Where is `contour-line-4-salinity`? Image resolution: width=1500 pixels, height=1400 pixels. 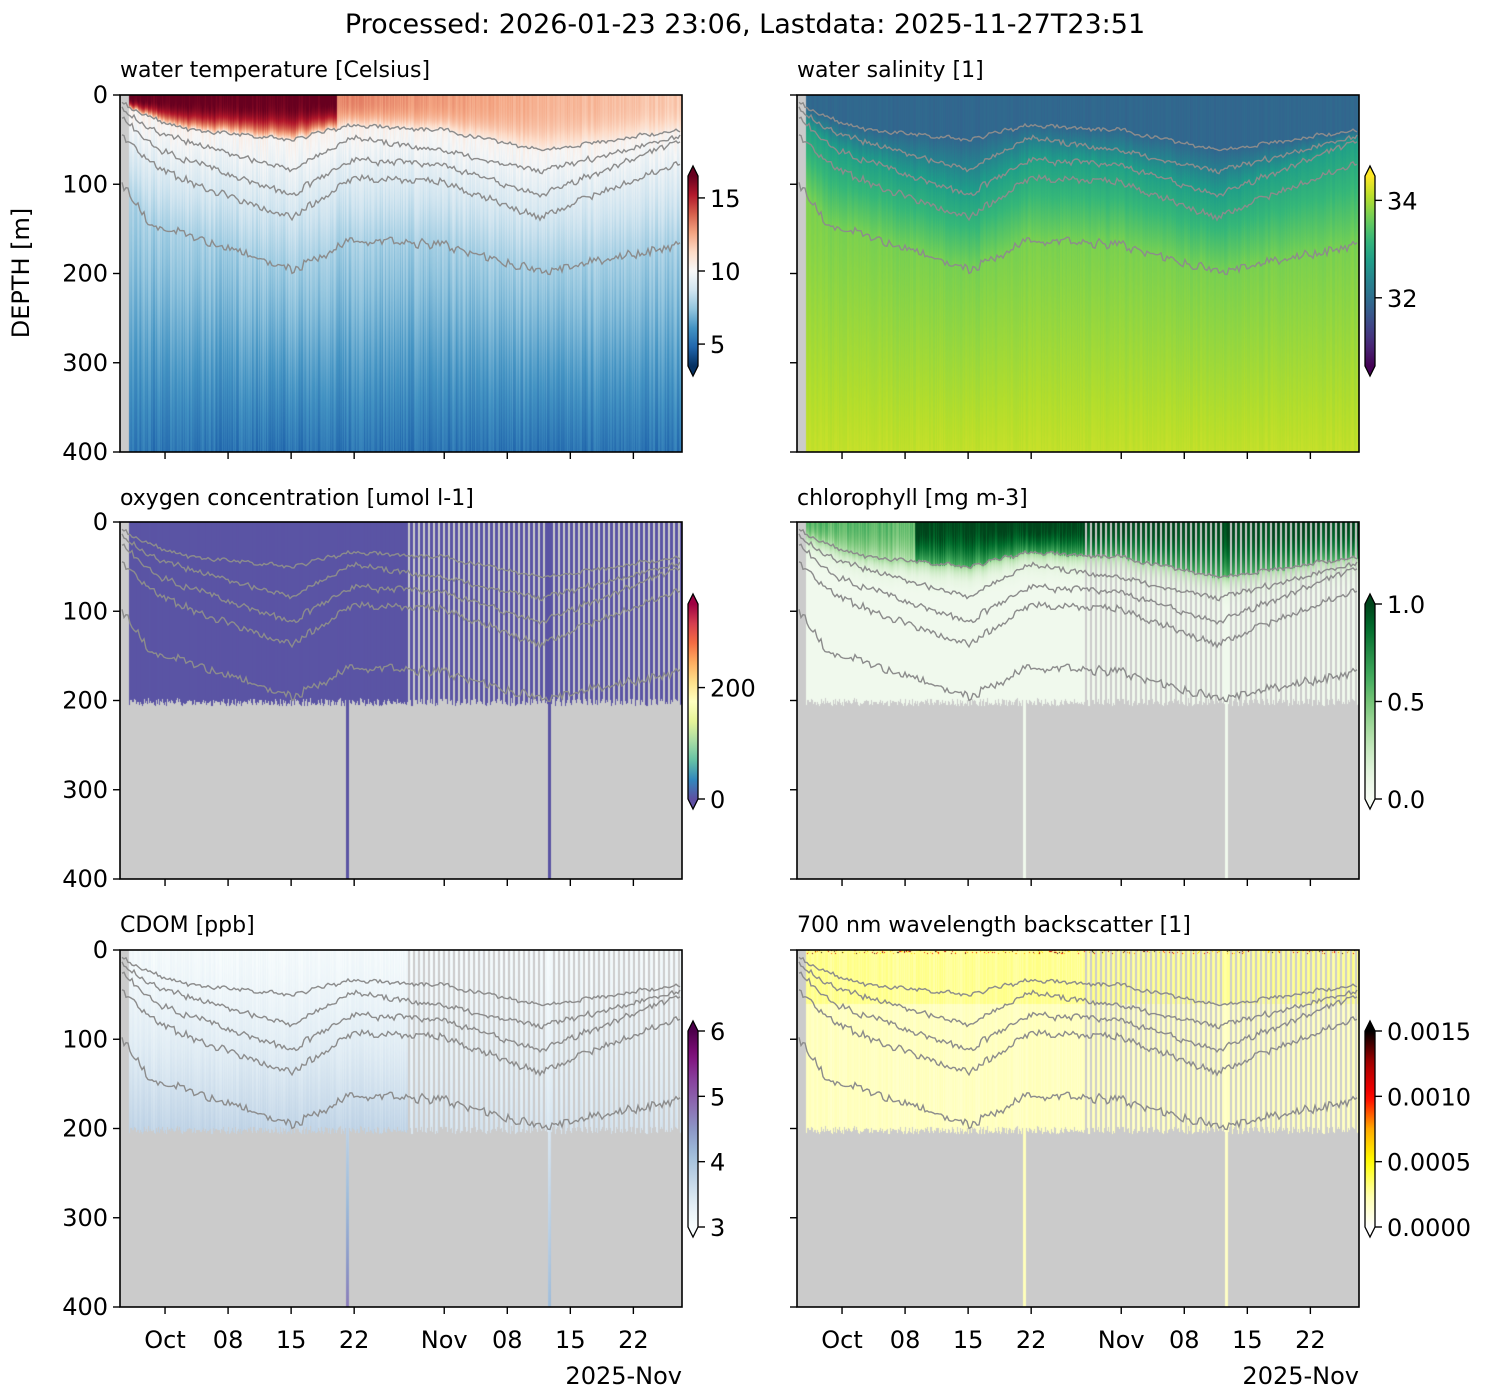
contour-line-4-salinity is located at coordinates (1078, 178).